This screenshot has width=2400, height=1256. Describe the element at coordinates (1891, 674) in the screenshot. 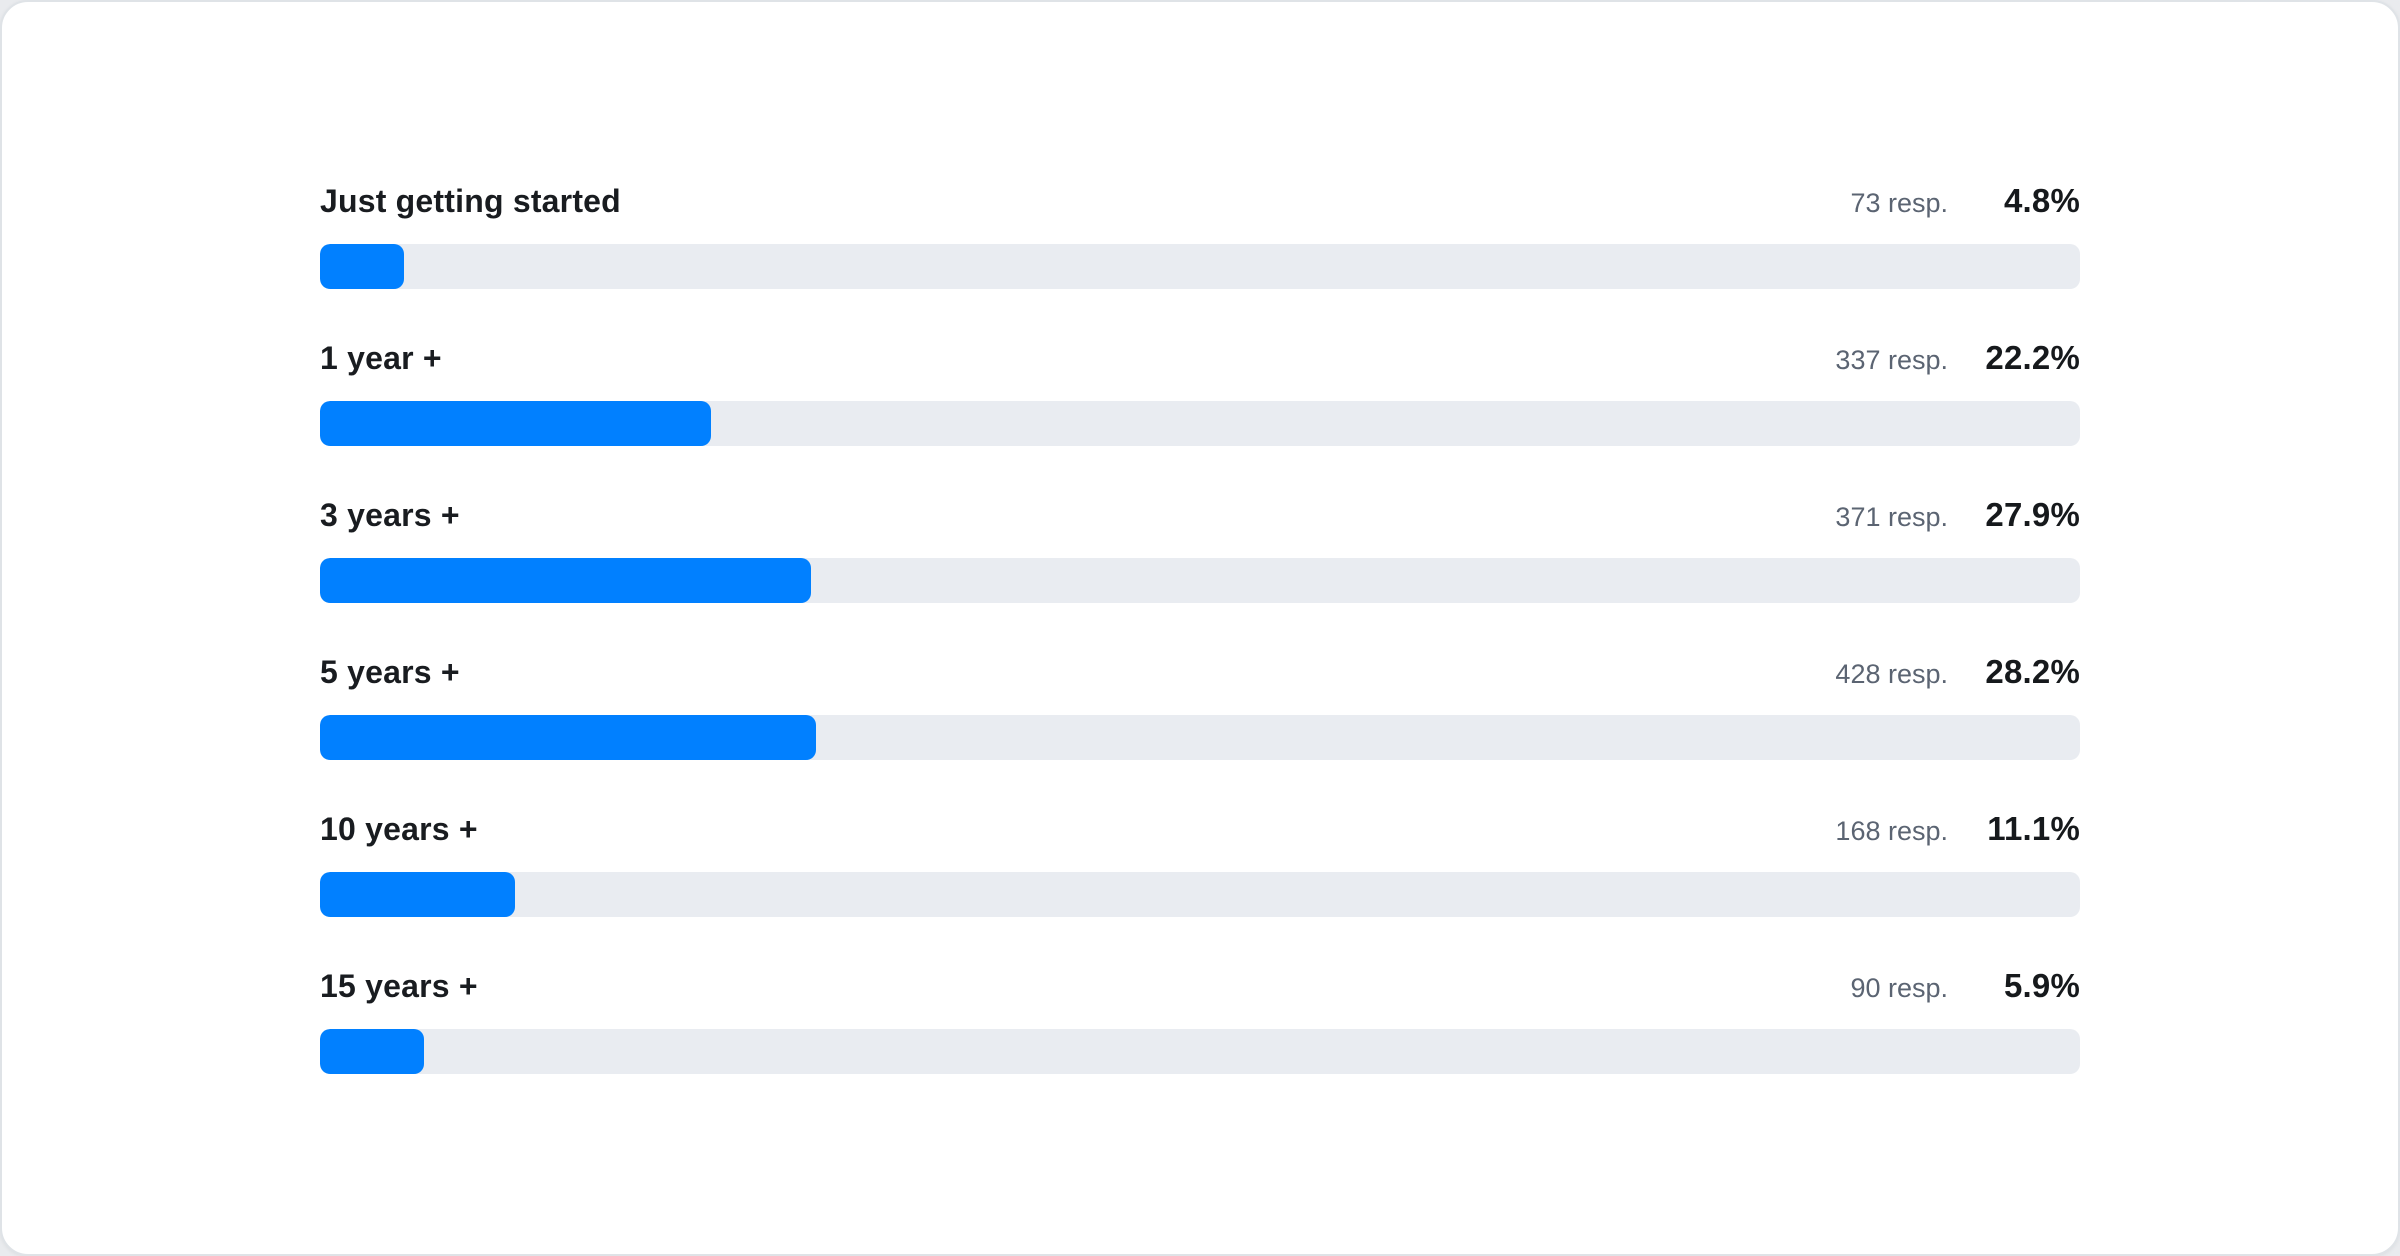

I see `respondent-count: 428 resp.` at that location.